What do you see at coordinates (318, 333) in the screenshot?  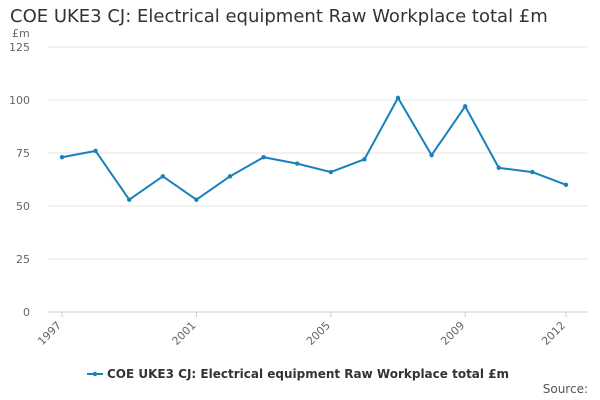 I see `x-tick-label: 2005` at bounding box center [318, 333].